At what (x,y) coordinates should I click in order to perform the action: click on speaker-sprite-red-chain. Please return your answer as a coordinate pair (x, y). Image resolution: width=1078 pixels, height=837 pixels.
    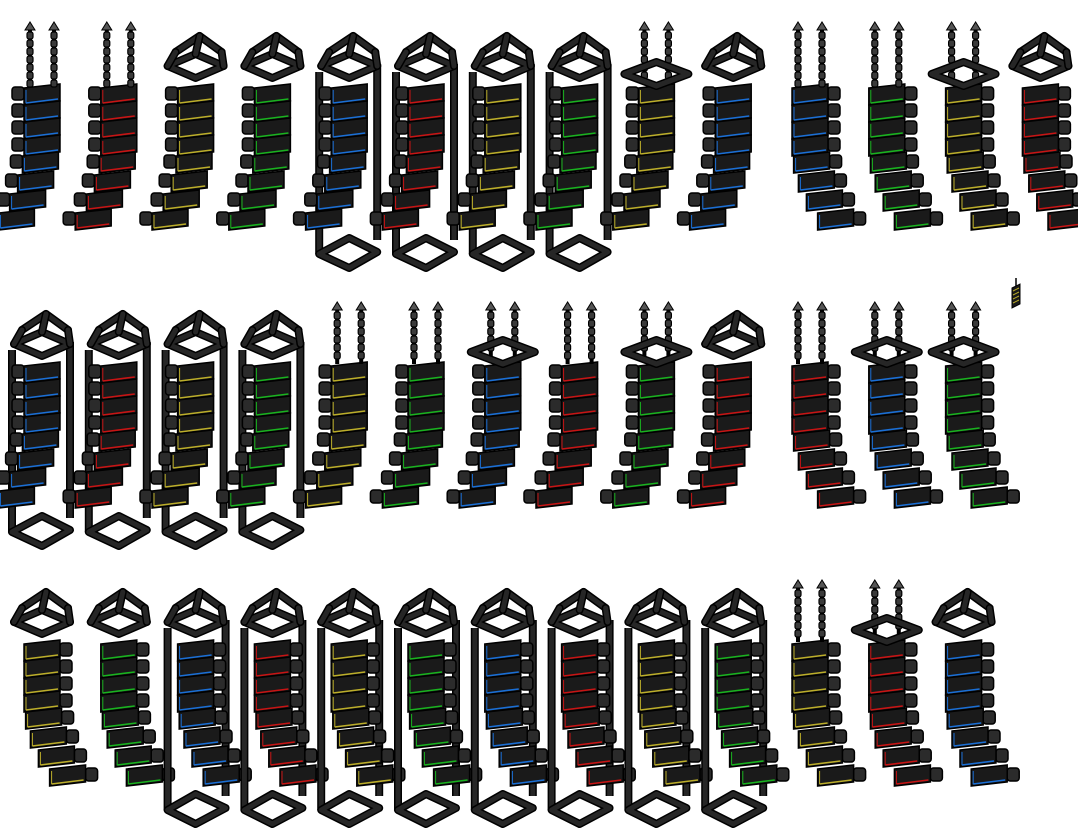
    Looking at the image, I should click on (561, 405).